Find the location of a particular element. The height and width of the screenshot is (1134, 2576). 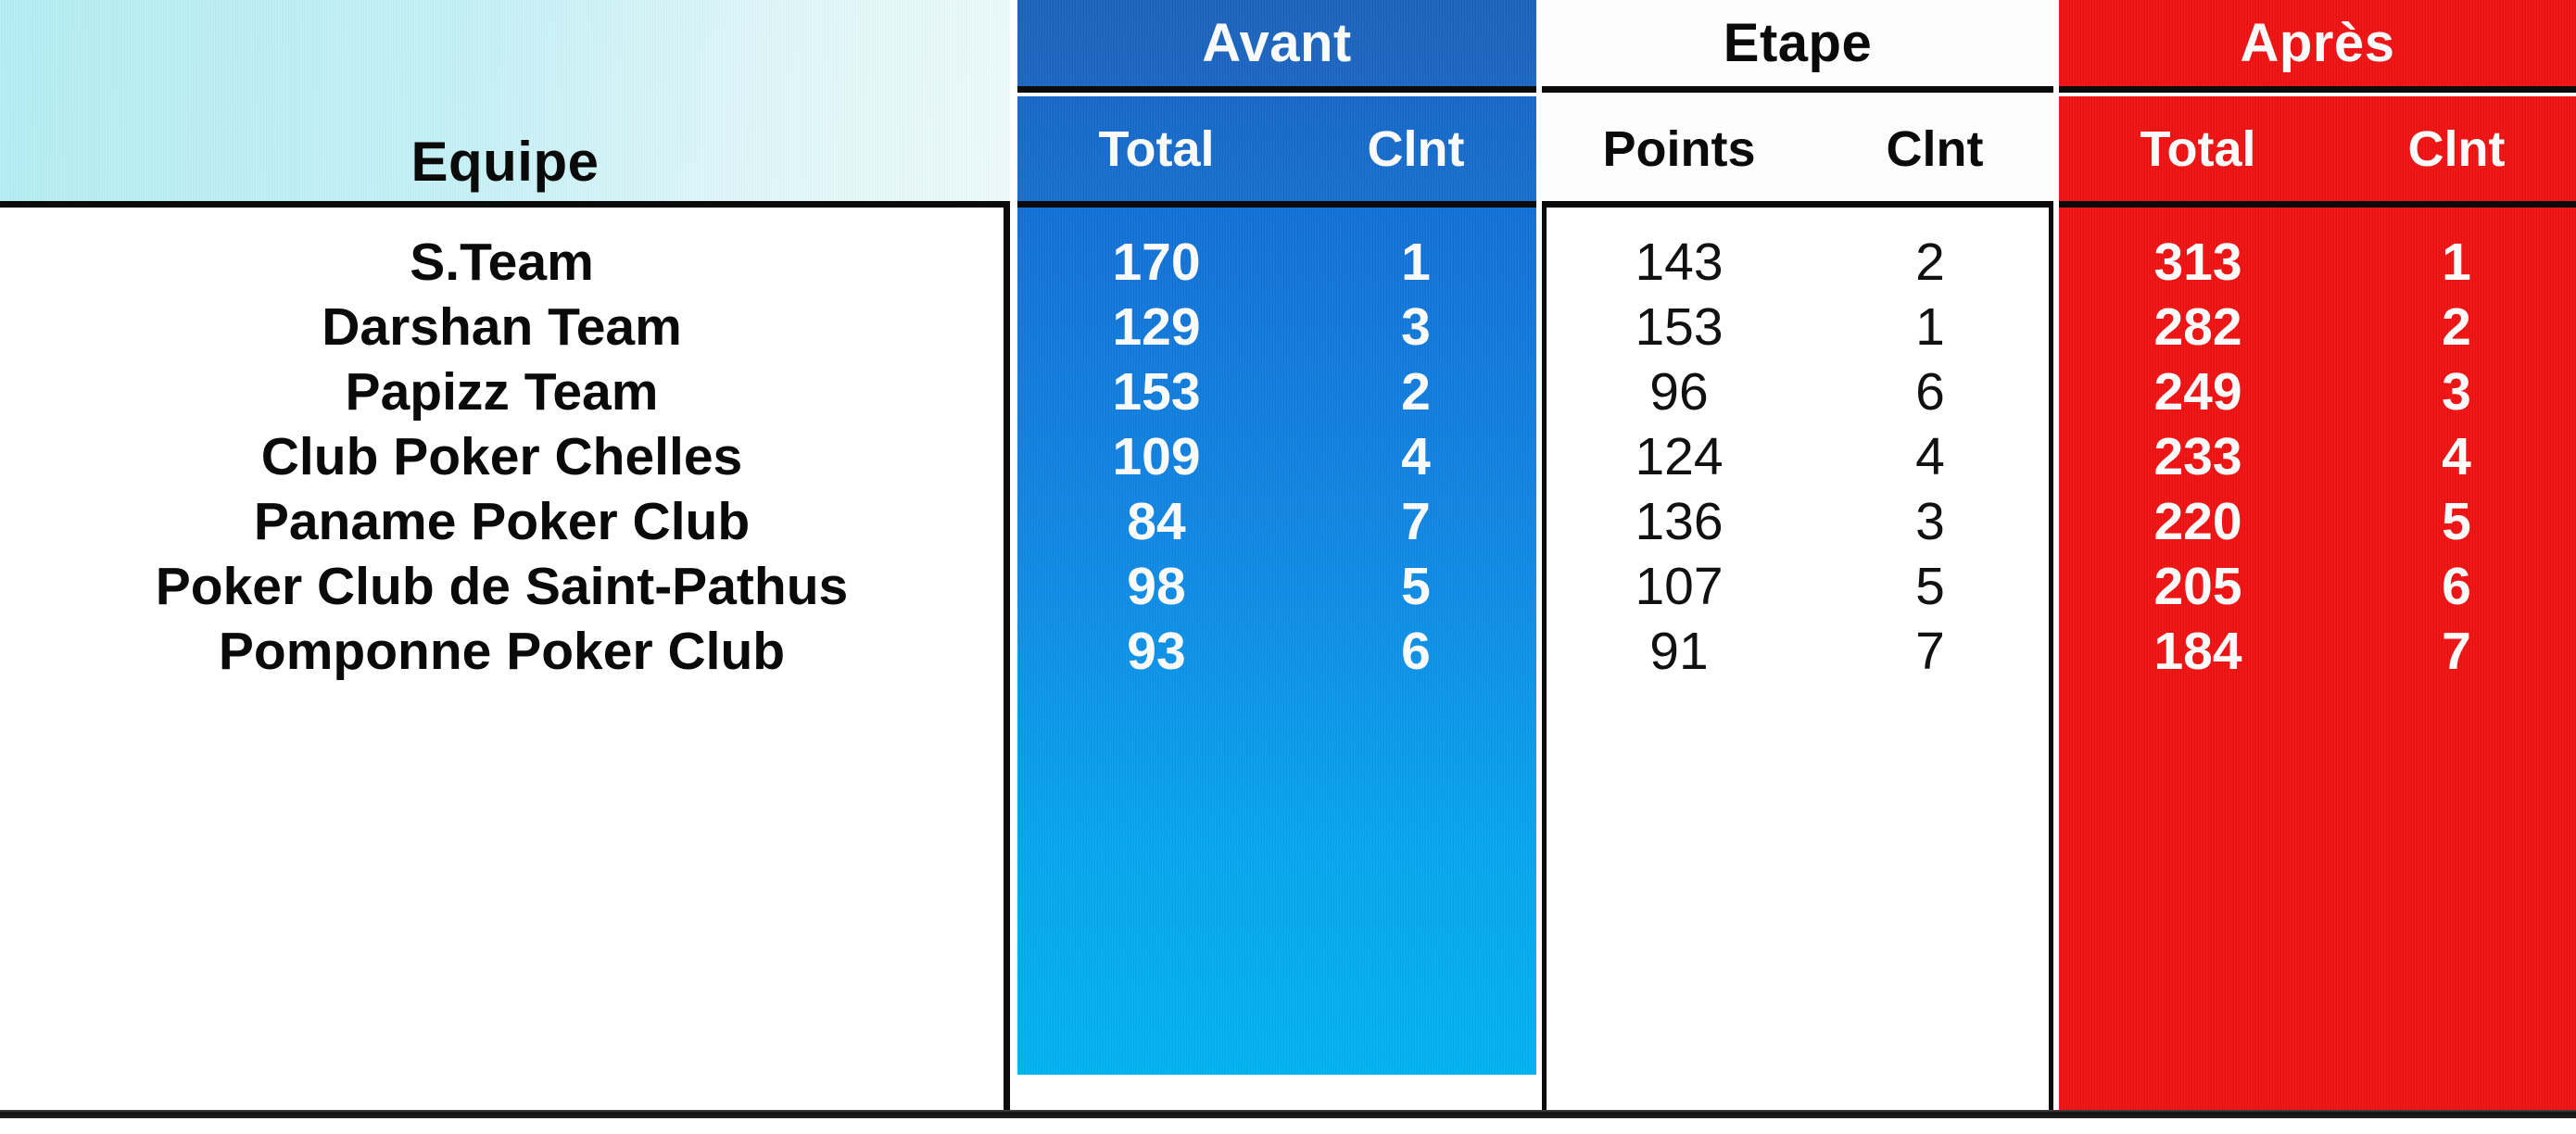

table-row: 91 7 is located at coordinates (1798, 651).